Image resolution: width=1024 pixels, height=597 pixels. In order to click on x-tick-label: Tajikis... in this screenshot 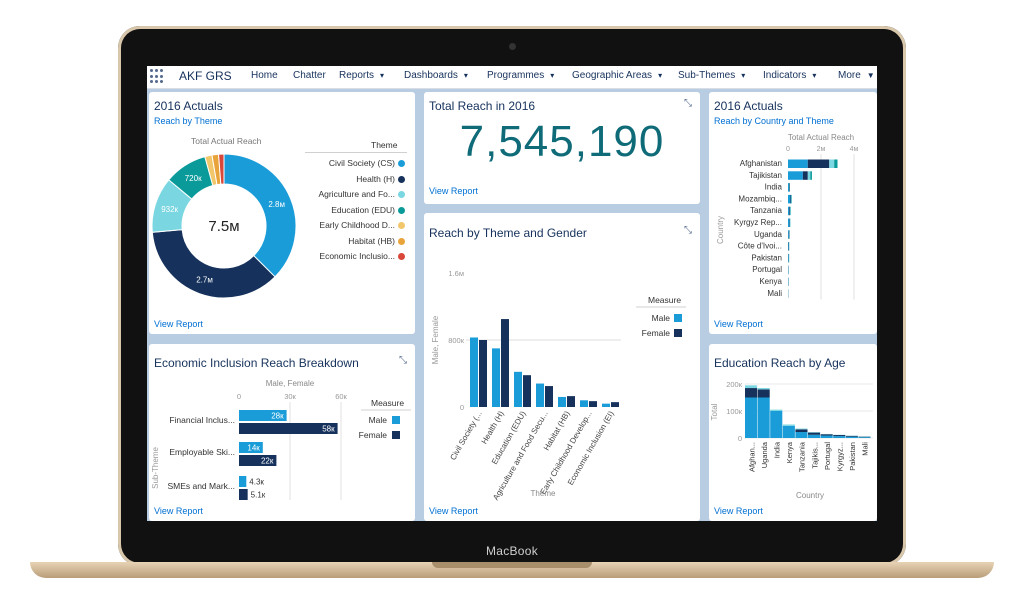, I will do `click(814, 455)`.